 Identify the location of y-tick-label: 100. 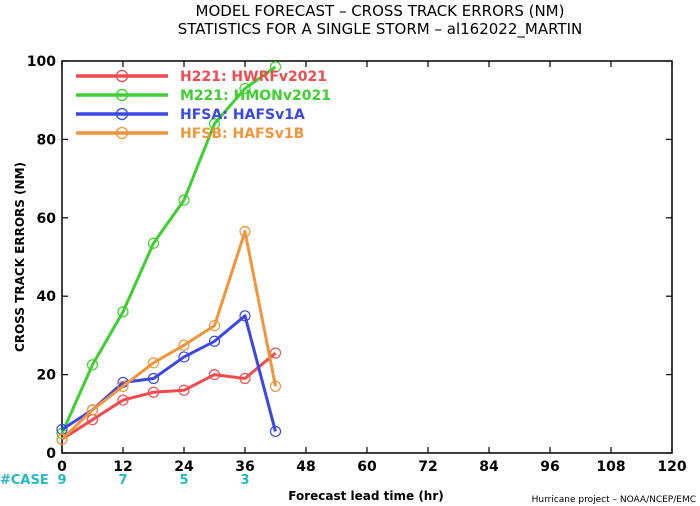
(41, 62).